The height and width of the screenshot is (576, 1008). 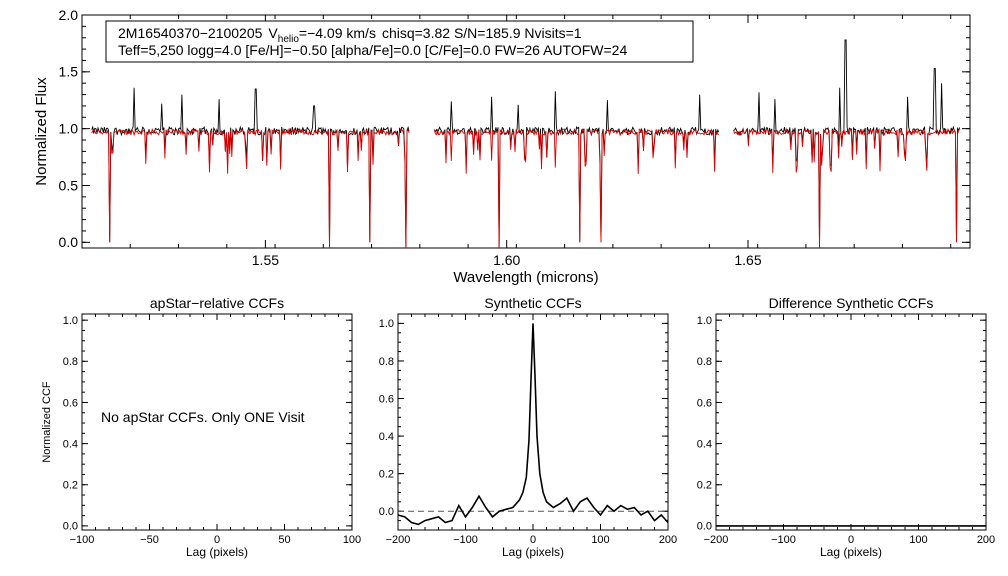 What do you see at coordinates (217, 303) in the screenshot?
I see `panel-title: apStar−relative CCFs` at bounding box center [217, 303].